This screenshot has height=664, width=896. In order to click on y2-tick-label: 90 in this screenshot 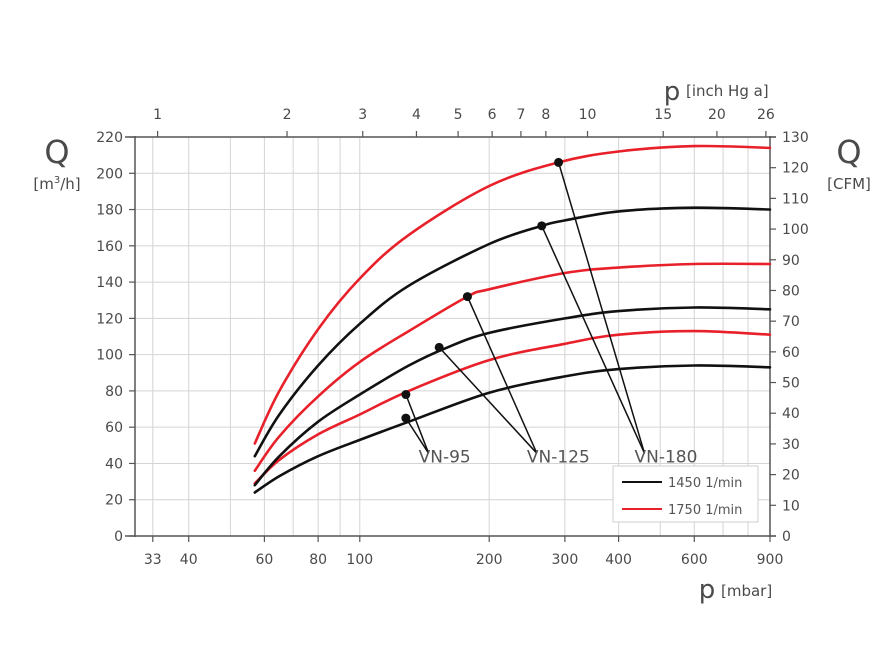, I will do `click(791, 261)`.